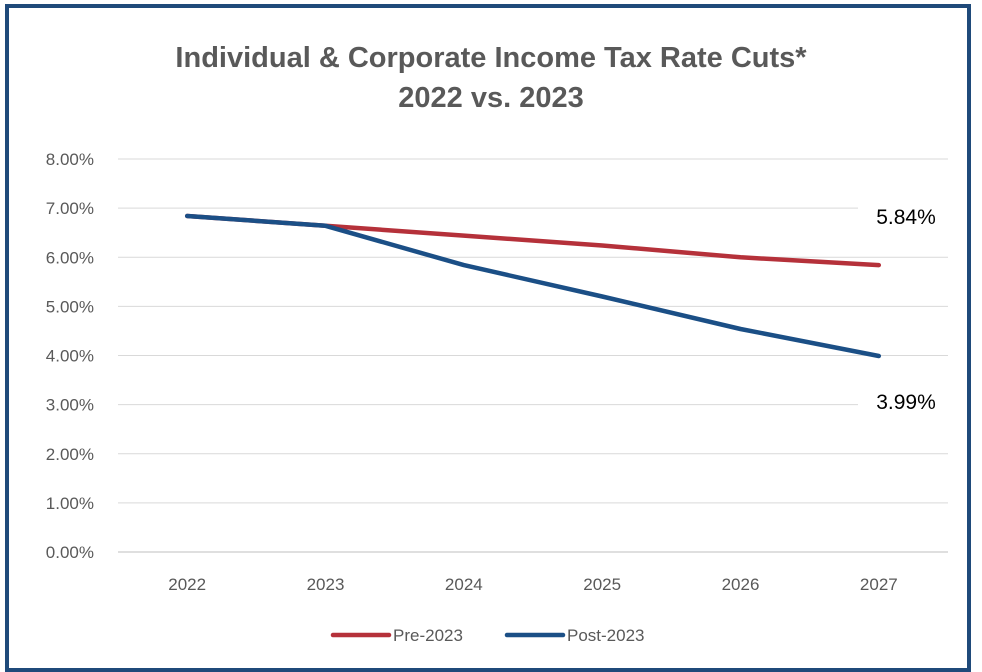 This screenshot has height=672, width=982. What do you see at coordinates (487, 635) in the screenshot?
I see `legend: Pre-2023 Post-2023` at bounding box center [487, 635].